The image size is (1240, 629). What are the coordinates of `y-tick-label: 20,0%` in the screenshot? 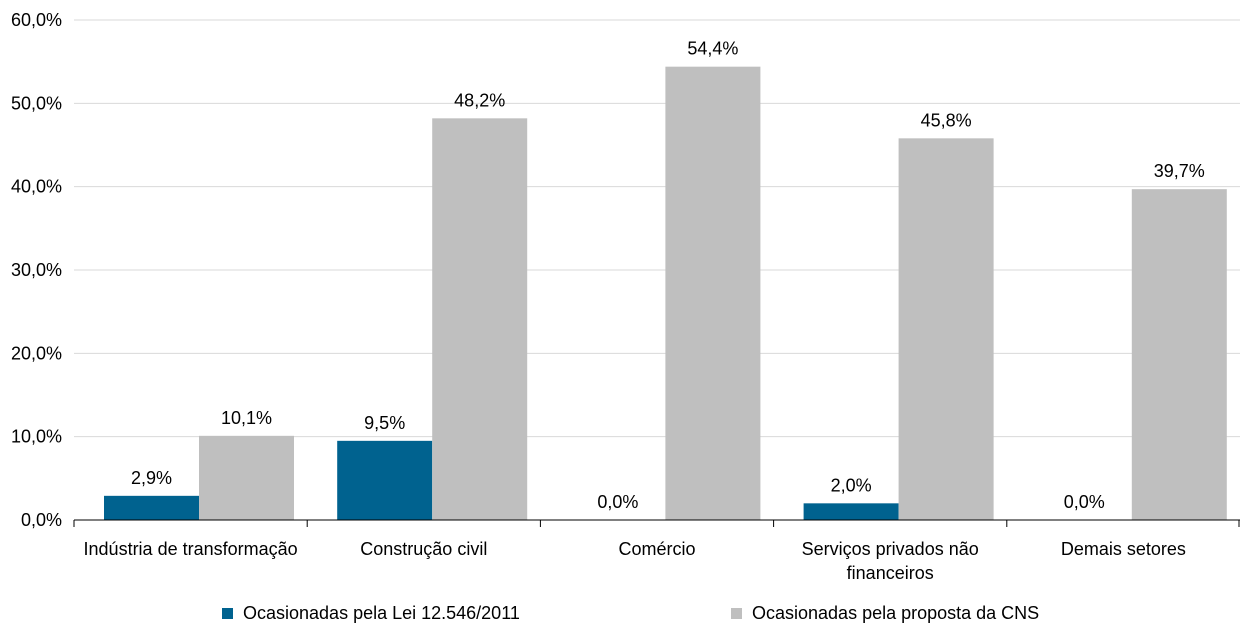 It's located at (36, 353).